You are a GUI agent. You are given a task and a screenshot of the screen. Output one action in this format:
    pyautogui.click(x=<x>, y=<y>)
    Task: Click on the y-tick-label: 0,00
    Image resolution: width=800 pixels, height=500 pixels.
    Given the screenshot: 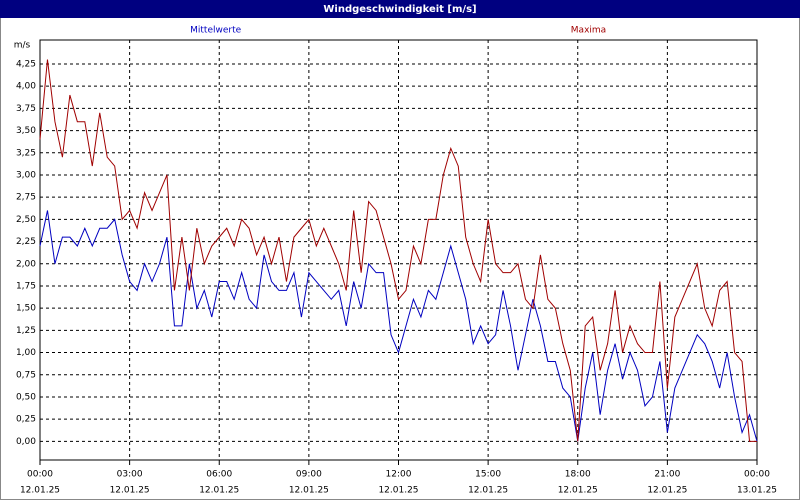 What is the action you would take?
    pyautogui.click(x=26, y=442)
    